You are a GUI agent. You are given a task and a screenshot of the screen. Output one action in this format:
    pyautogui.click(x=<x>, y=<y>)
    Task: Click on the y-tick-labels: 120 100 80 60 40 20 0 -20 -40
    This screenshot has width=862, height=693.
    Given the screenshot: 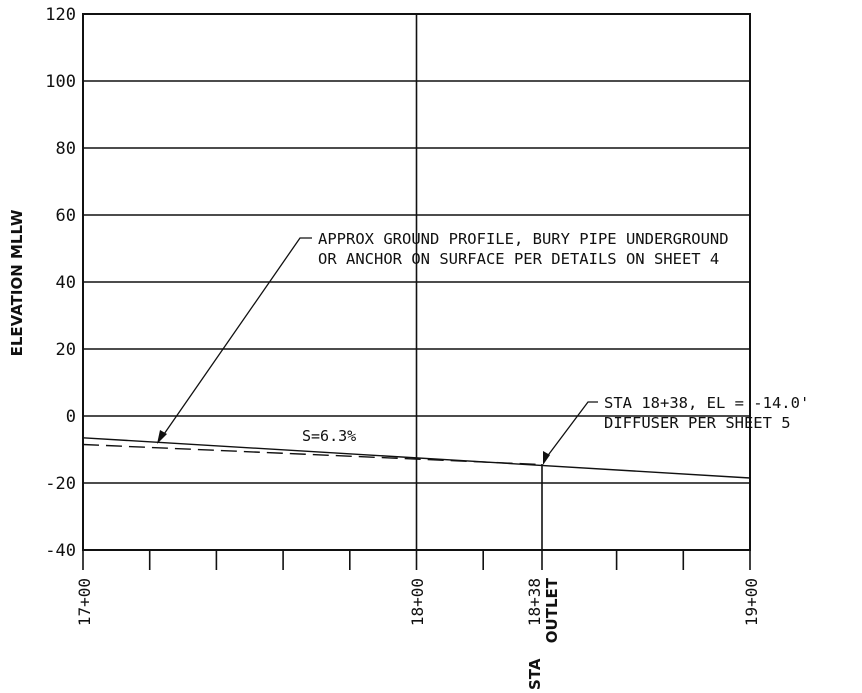 What is the action you would take?
    pyautogui.click(x=60, y=283)
    